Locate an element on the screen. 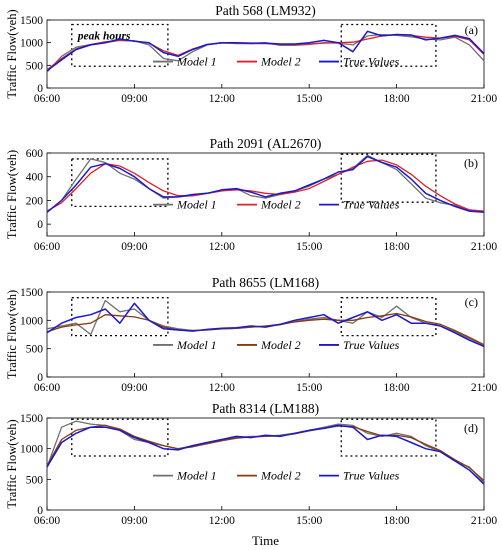 Image resolution: width=501 pixels, height=550 pixels. panel-title: Path 8314 (LM188) is located at coordinates (265, 408).